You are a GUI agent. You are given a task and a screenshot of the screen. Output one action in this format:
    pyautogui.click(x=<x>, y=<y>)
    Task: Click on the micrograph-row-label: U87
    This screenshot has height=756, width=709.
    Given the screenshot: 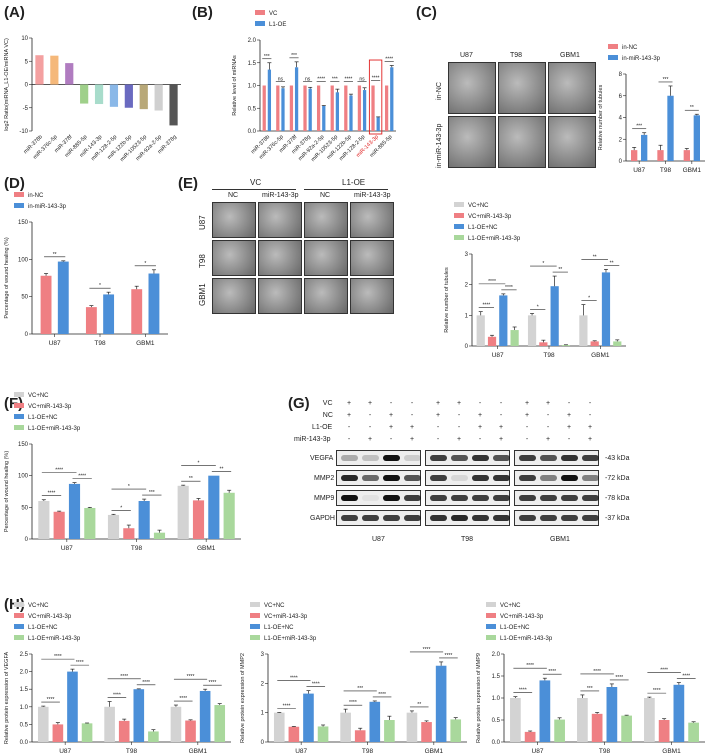 What is the action you would take?
    pyautogui.click(x=202, y=222)
    